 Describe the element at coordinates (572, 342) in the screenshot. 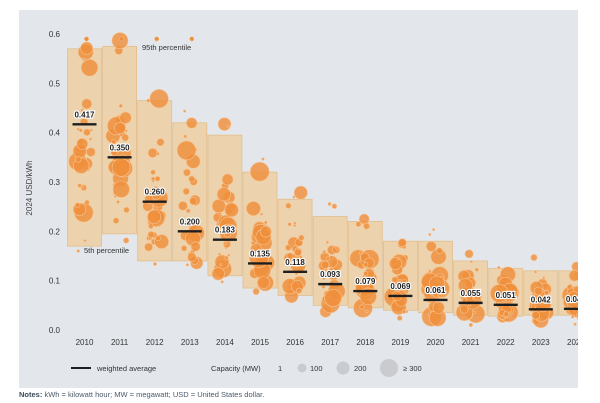

I see `x-tick-label: 2024` at that location.